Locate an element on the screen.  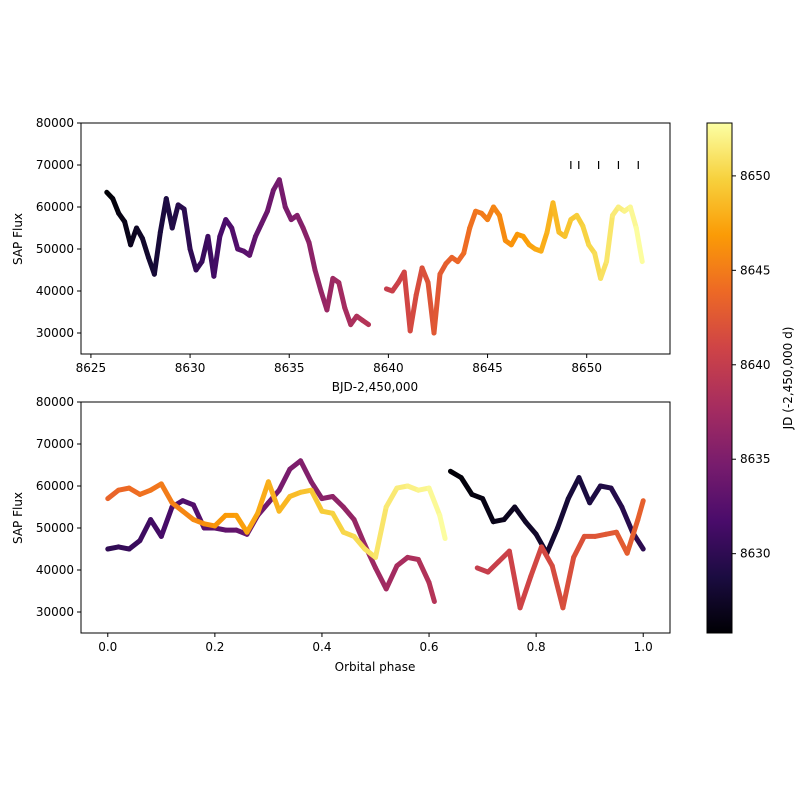
bottom-x-axis-label: Orbital phase is located at coordinates (375, 667).